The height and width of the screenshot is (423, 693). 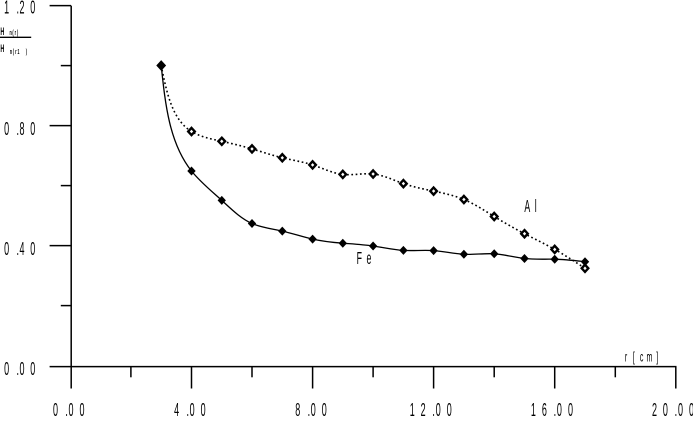 What do you see at coordinates (19, 250) in the screenshot?
I see `svg-text: 0.40` at bounding box center [19, 250].